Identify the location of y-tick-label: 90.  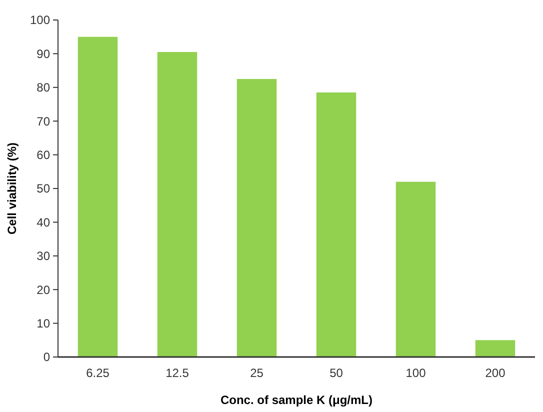
(43, 53).